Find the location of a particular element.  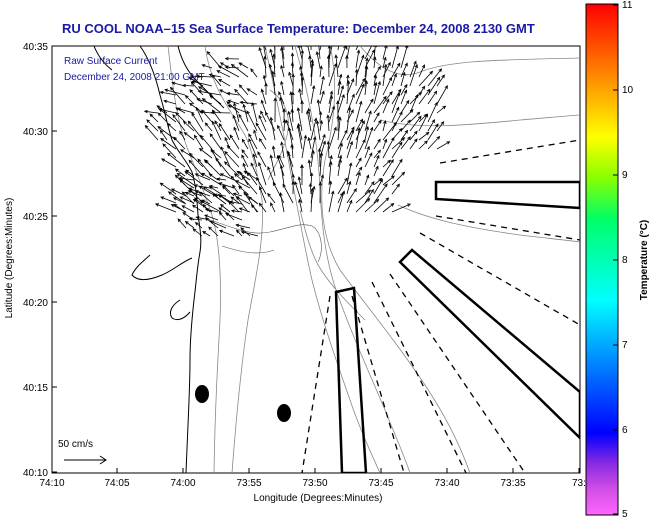

y-tick-label: 40:10 is located at coordinates (35, 473).